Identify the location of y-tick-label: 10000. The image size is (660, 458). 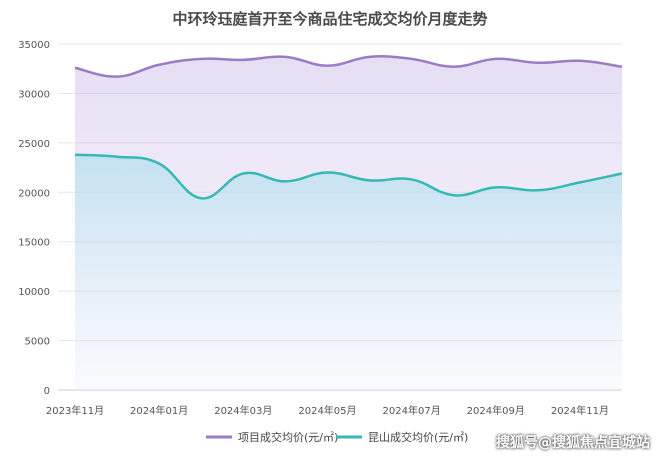
(34, 292).